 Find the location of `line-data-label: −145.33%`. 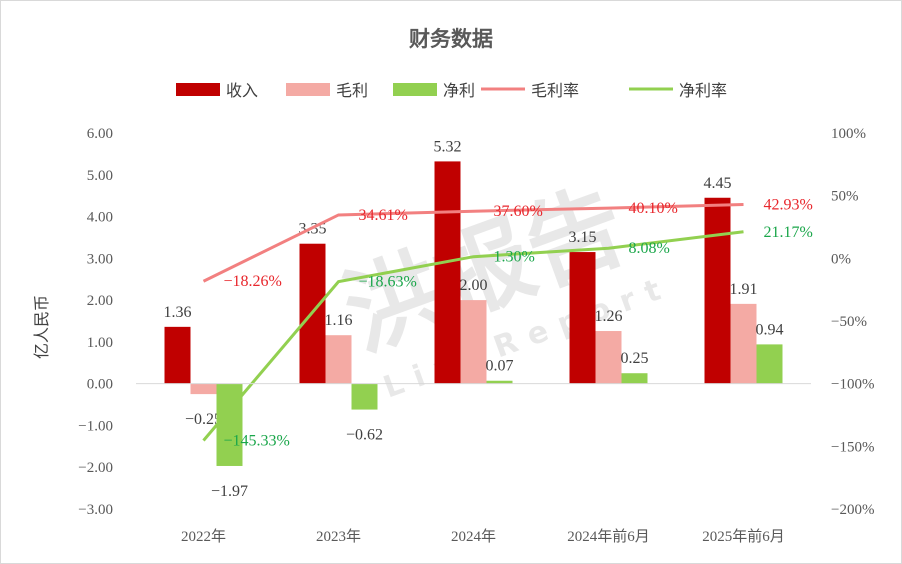

line-data-label: −145.33% is located at coordinates (257, 440).